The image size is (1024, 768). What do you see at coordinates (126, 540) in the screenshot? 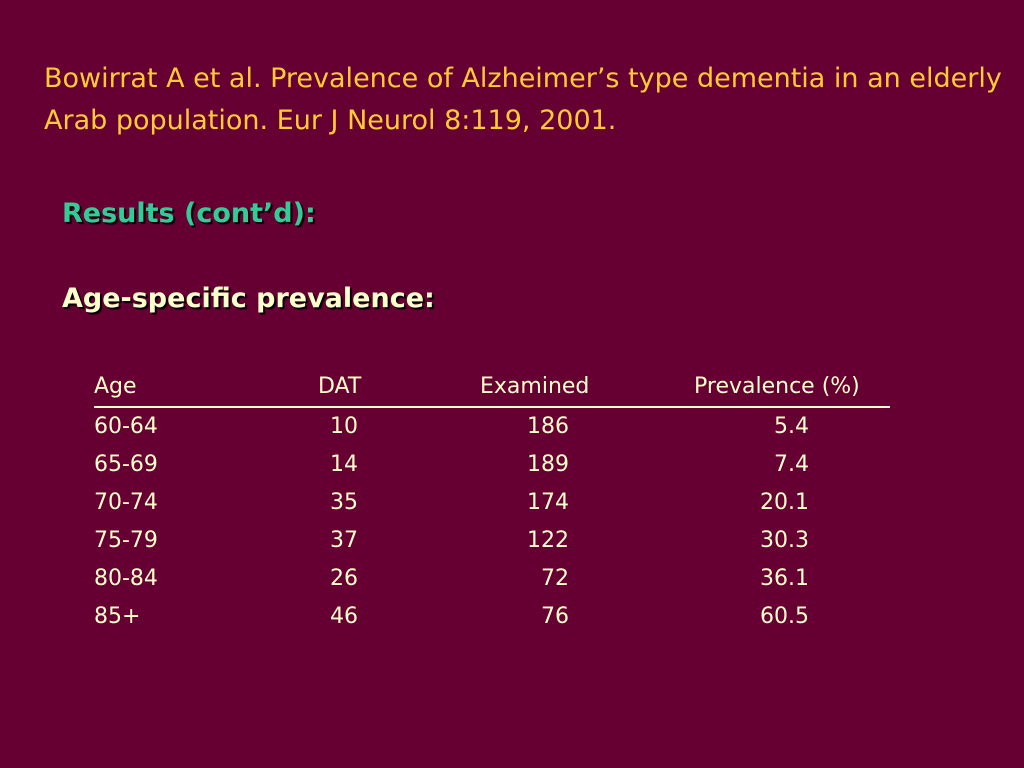
I see `cell-age: 75-79` at bounding box center [126, 540].